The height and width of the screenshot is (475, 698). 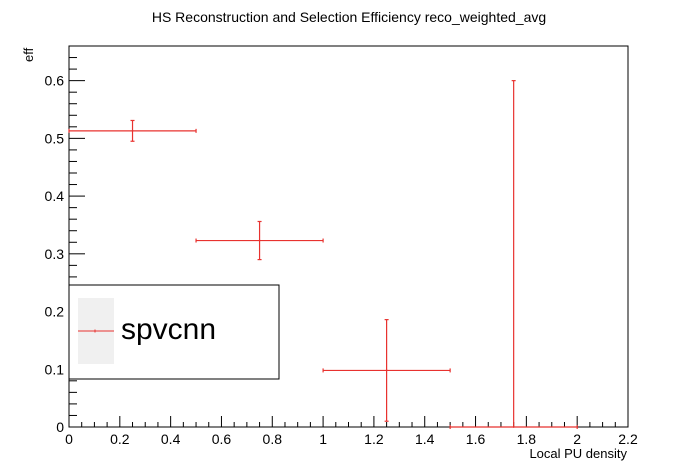 What do you see at coordinates (425, 439) in the screenshot?
I see `x-tick-label: 1.4` at bounding box center [425, 439].